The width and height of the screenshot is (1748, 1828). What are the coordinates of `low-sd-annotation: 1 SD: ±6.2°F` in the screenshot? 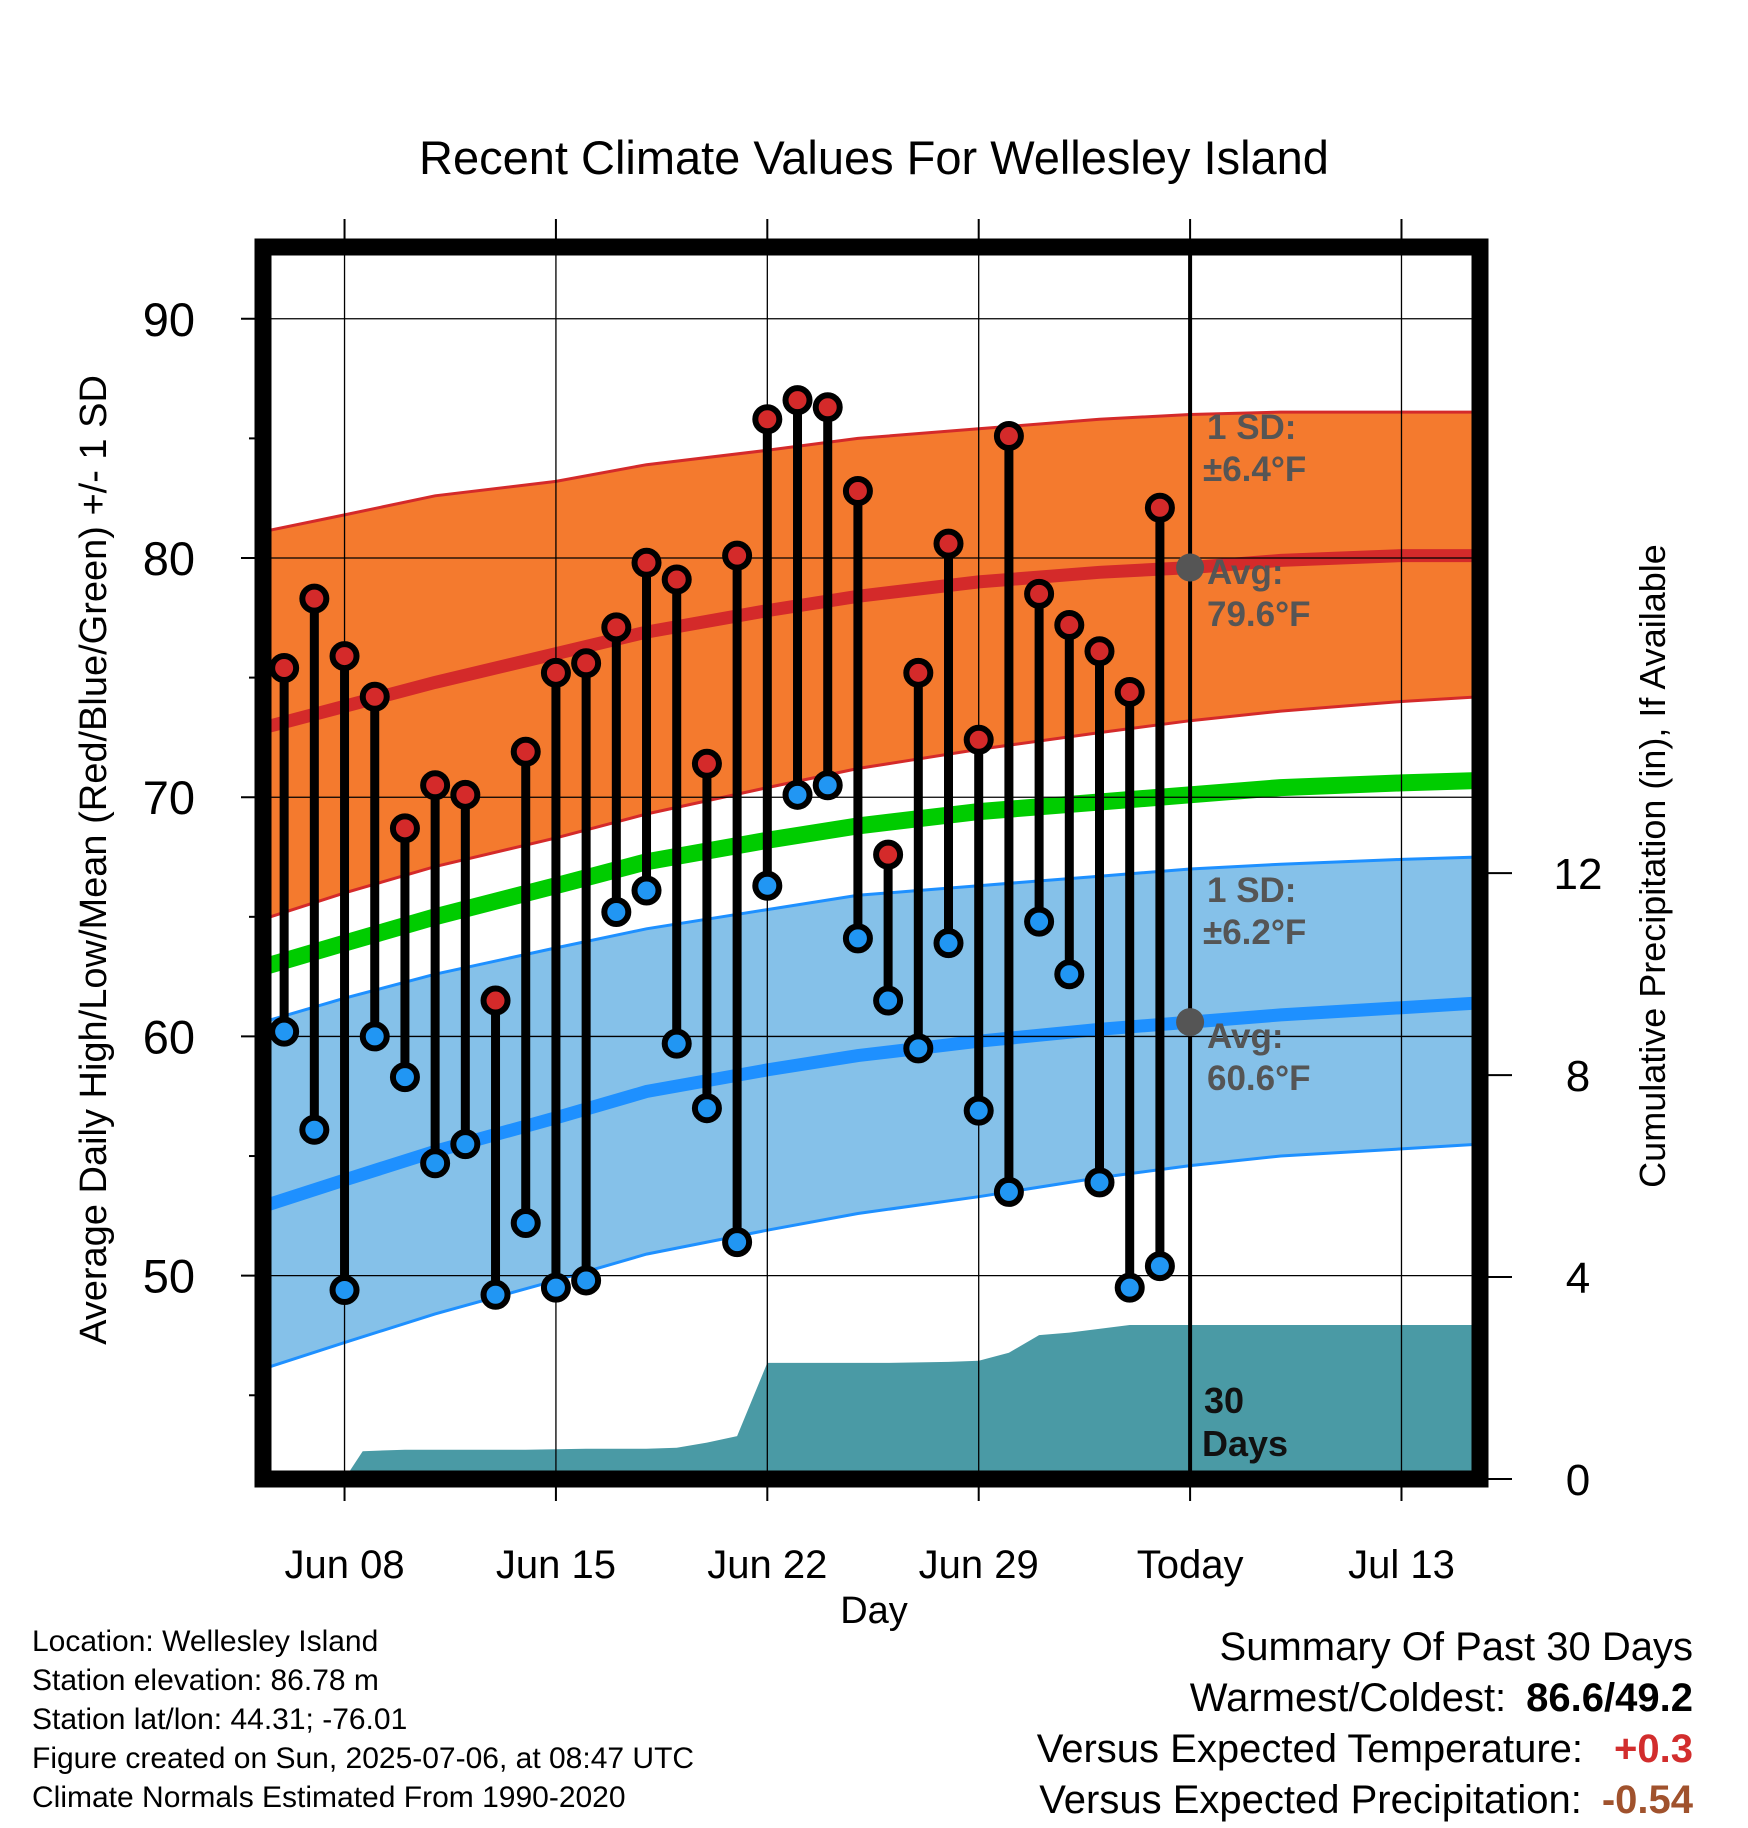 It's located at (1254, 911).